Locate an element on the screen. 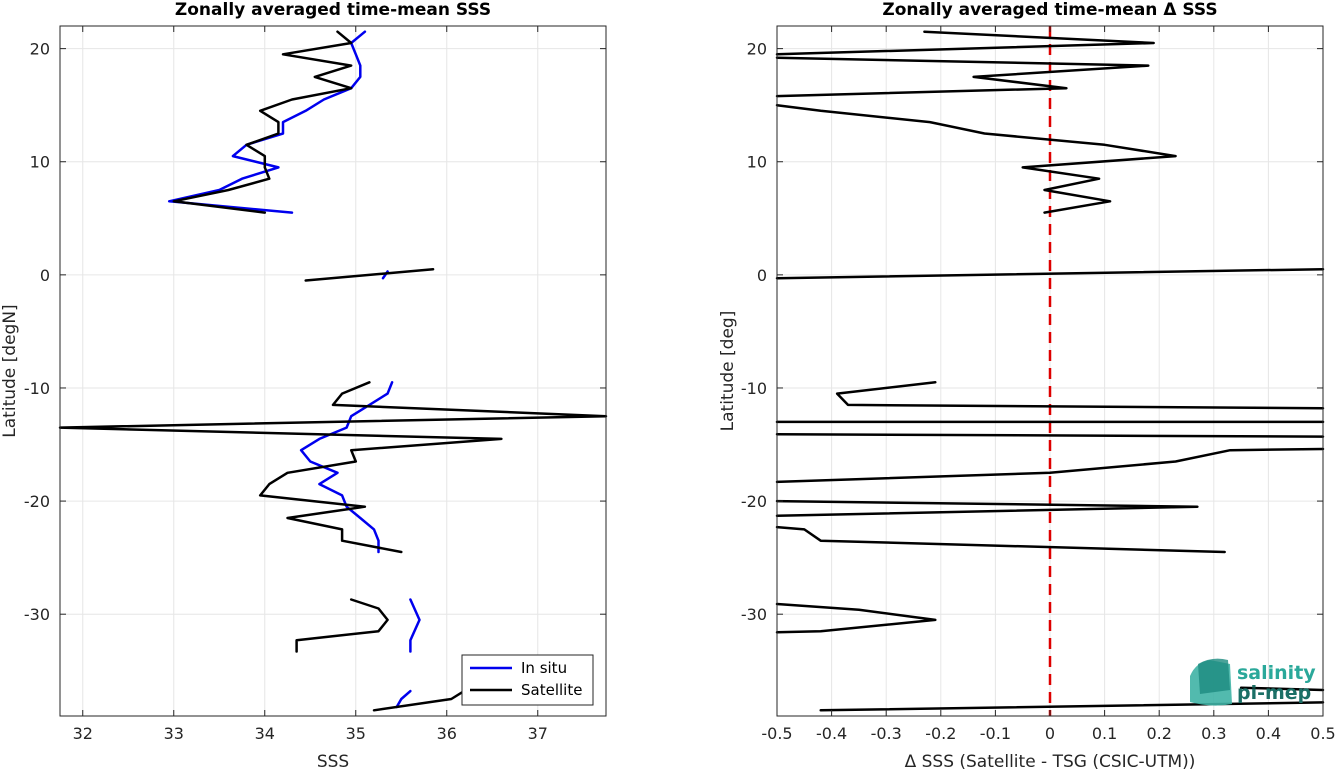 The width and height of the screenshot is (1336, 769). legend-box is located at coordinates (527, 680).